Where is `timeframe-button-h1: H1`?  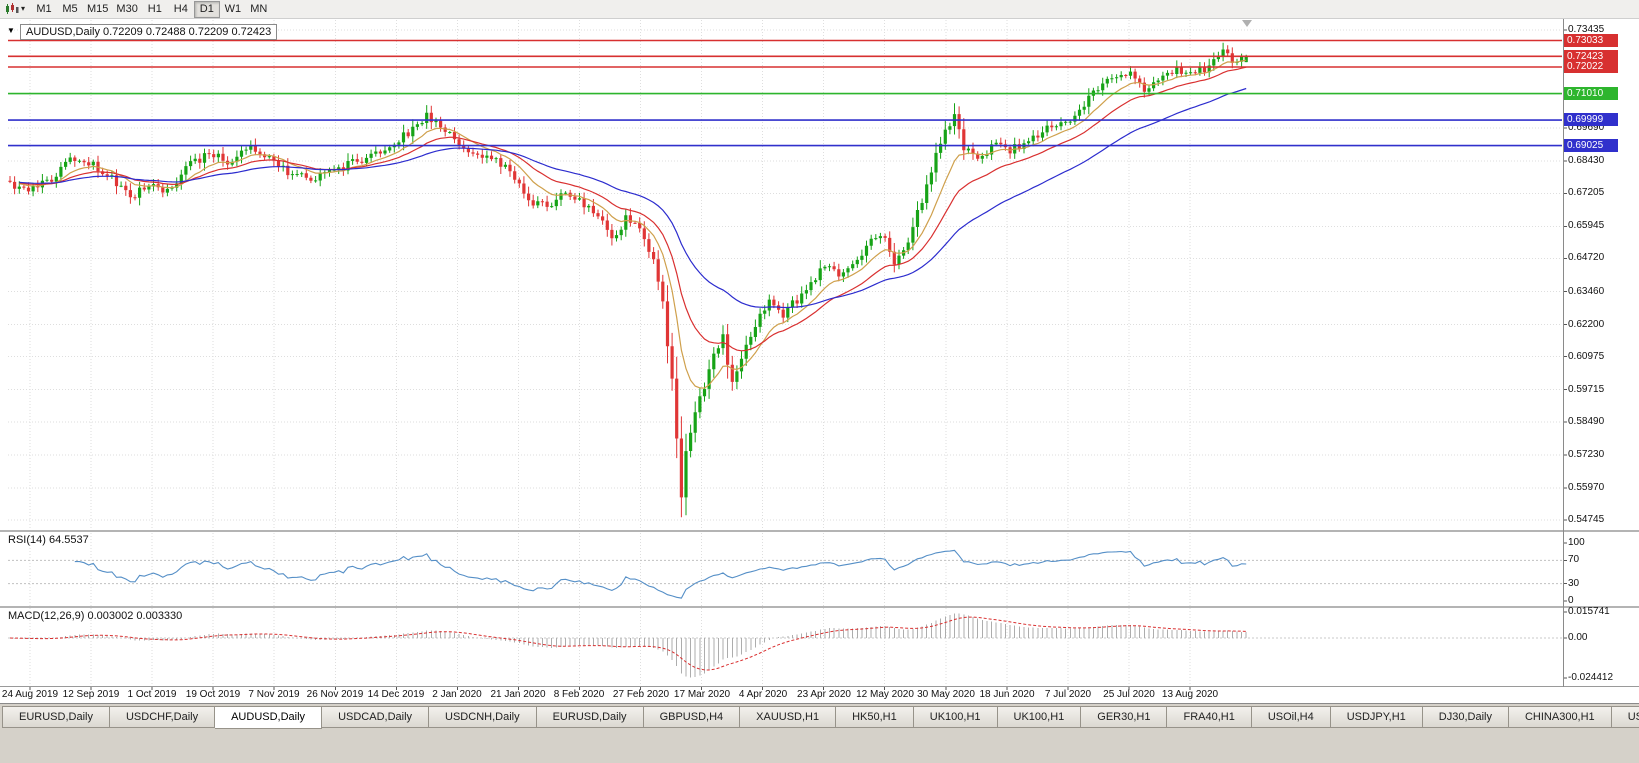
timeframe-button-h1: H1 is located at coordinates (154, 8).